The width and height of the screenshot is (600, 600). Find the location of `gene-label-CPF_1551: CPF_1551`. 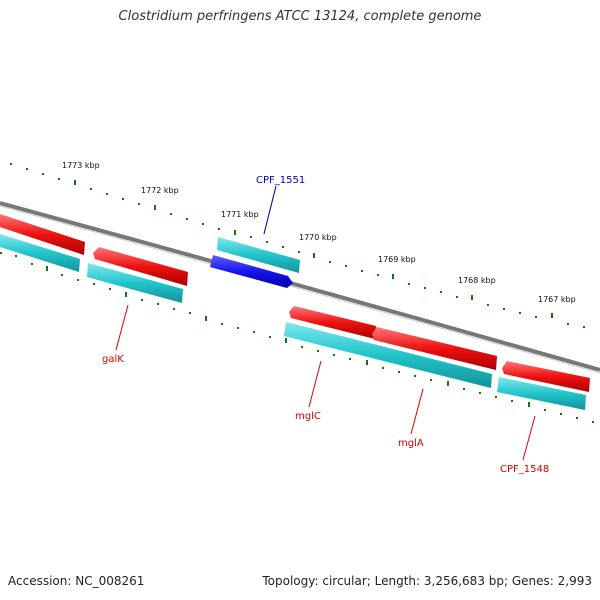

gene-label-CPF_1551: CPF_1551 is located at coordinates (280, 180).